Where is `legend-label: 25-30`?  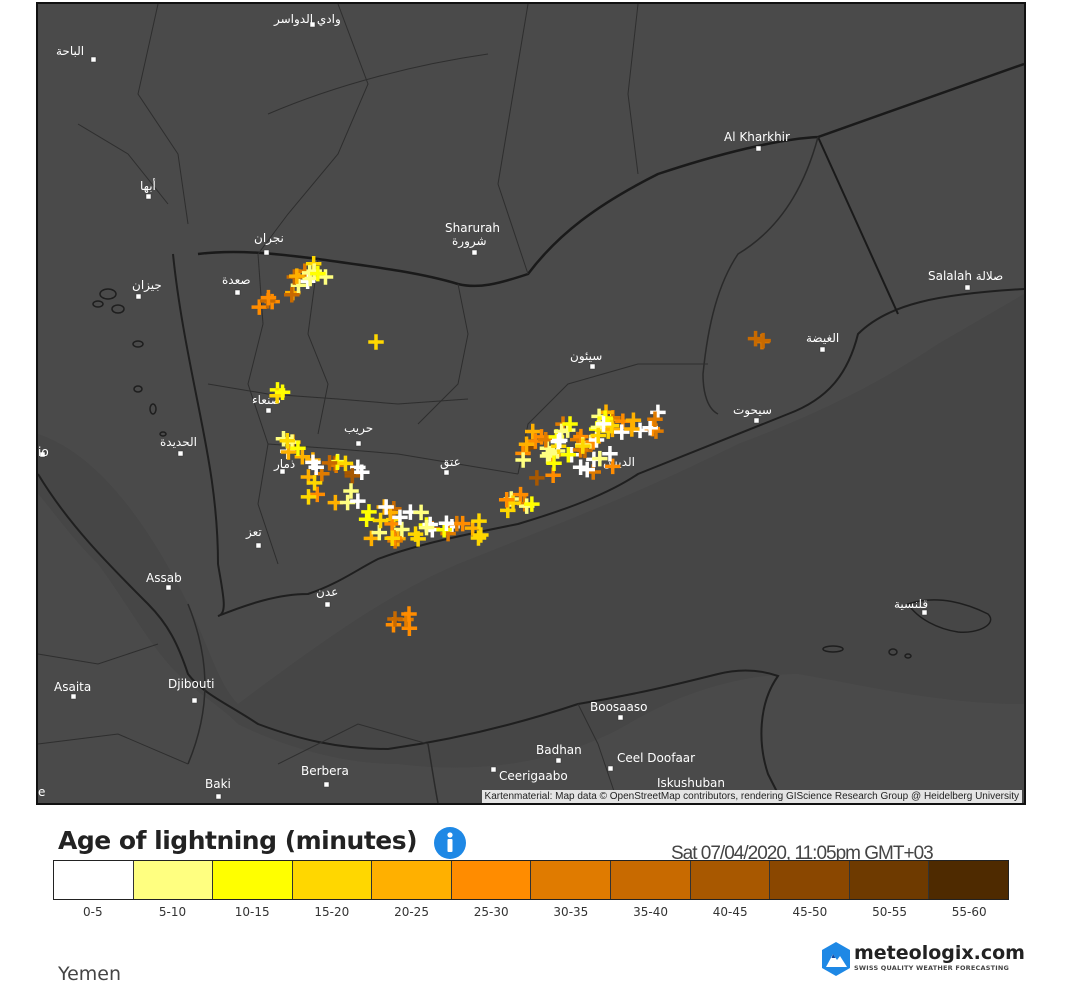 legend-label: 25-30 is located at coordinates (491, 912).